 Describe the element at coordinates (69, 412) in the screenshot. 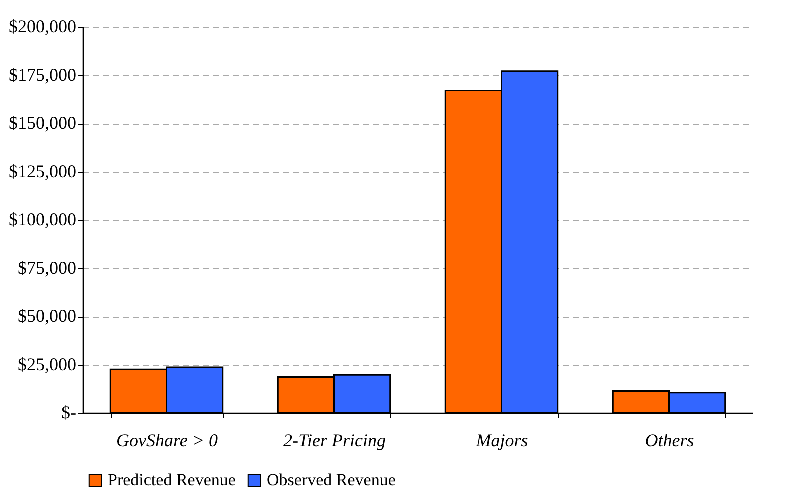

I see `y-tick-label: $-` at that location.